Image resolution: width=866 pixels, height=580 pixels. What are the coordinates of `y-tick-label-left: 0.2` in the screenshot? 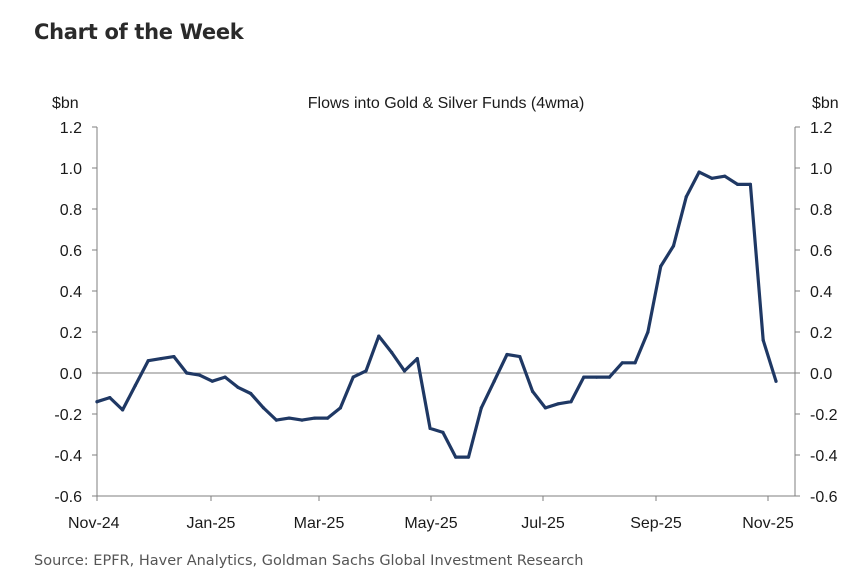 It's located at (71, 333).